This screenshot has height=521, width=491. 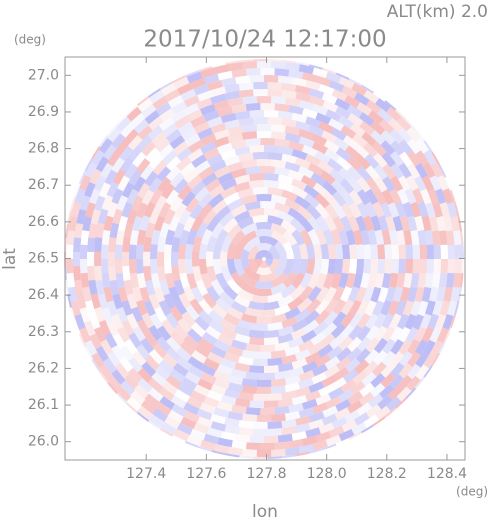 I want to click on y-tick-label: 26.8, so click(x=43, y=149).